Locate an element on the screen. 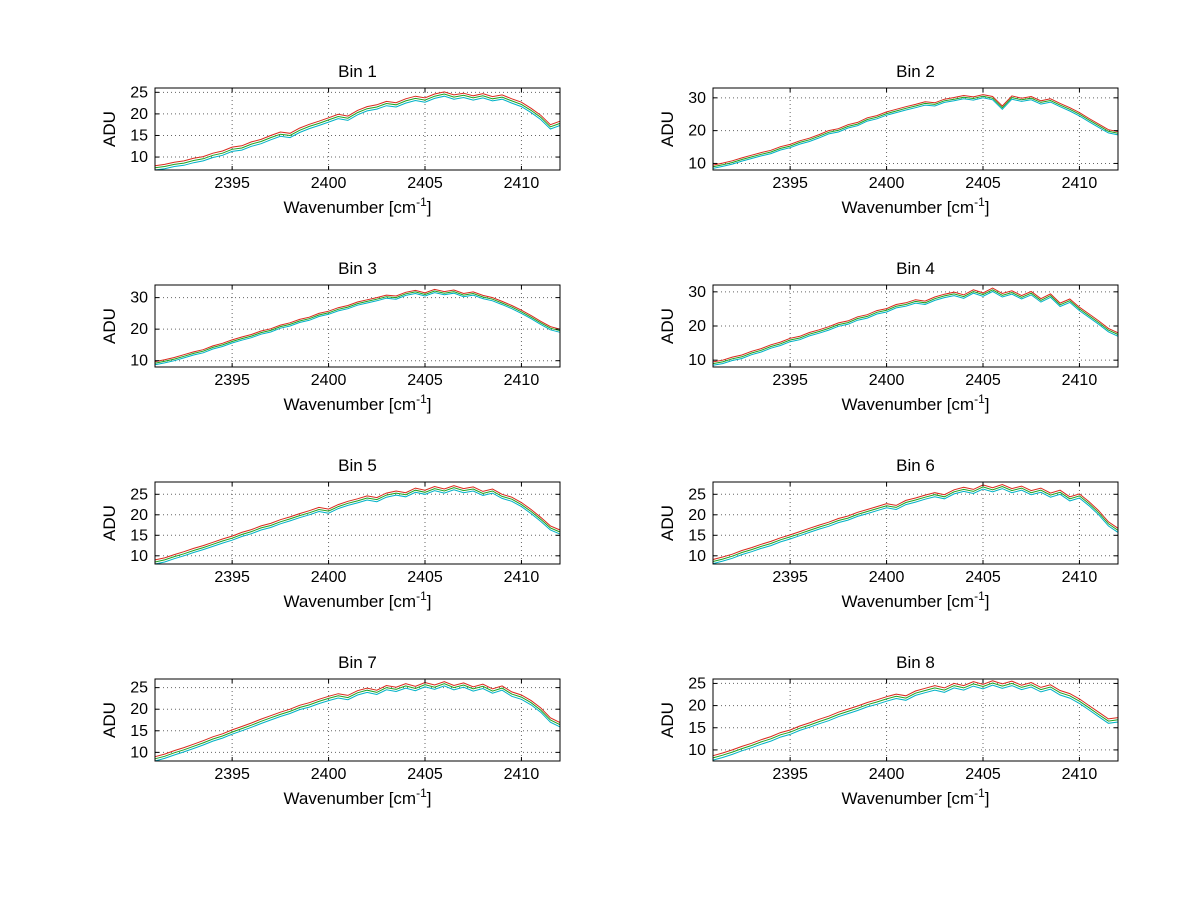 The image size is (1200, 901). subplot-title: Bin 2 is located at coordinates (915, 71).